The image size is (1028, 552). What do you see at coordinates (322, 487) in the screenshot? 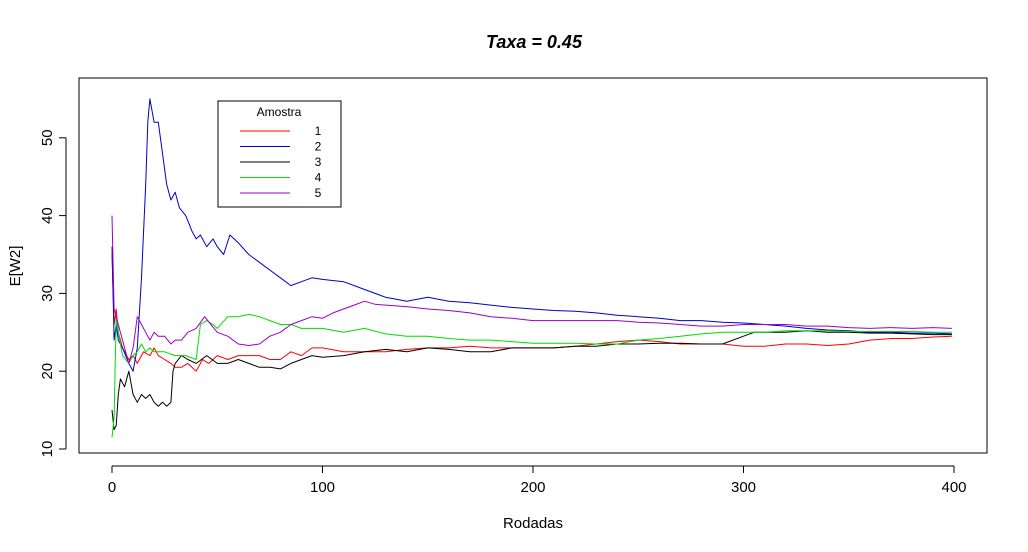
I see `x-tick-label: 100` at bounding box center [322, 487].